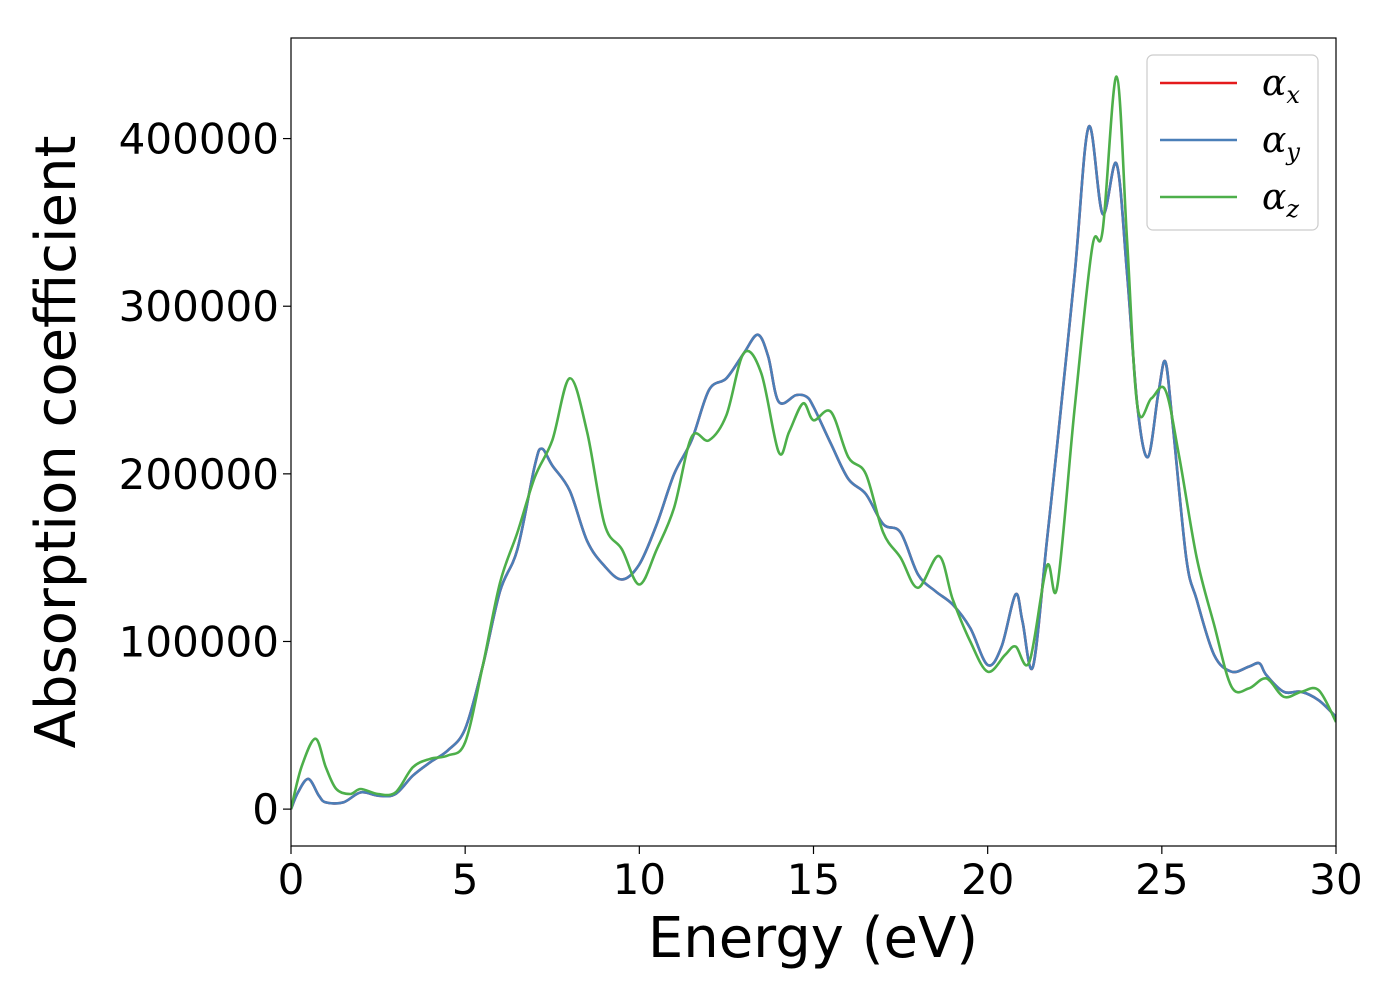 This screenshot has width=1400, height=1000. Describe the element at coordinates (813, 879) in the screenshot. I see `x-tick-label: 15` at that location.